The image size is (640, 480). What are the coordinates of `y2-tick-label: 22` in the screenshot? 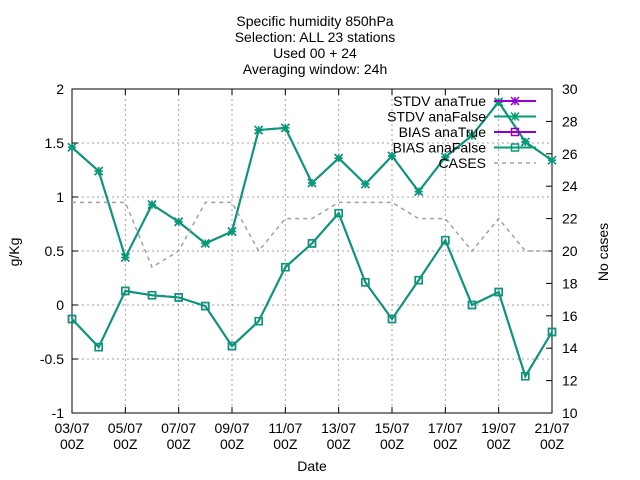 It's located at (570, 219).